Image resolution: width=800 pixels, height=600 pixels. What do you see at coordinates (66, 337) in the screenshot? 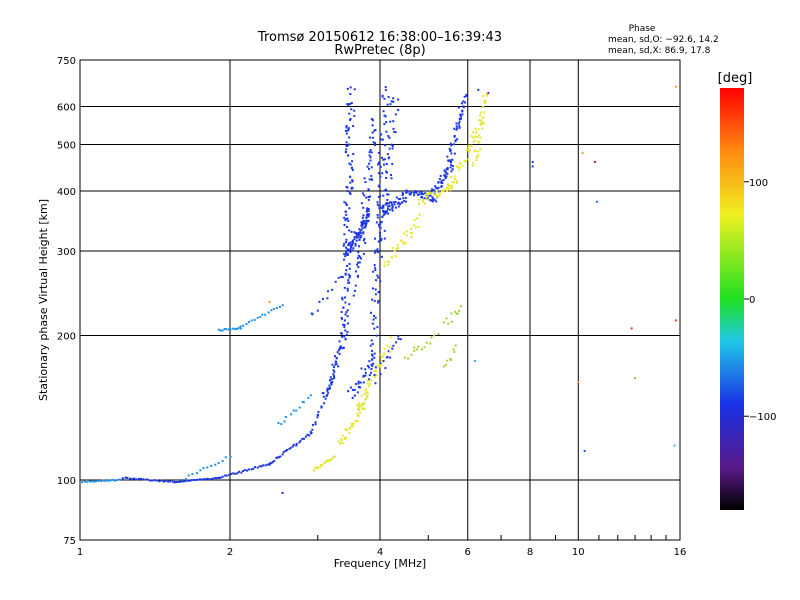
I see `y-tick-label: 200` at bounding box center [66, 337].